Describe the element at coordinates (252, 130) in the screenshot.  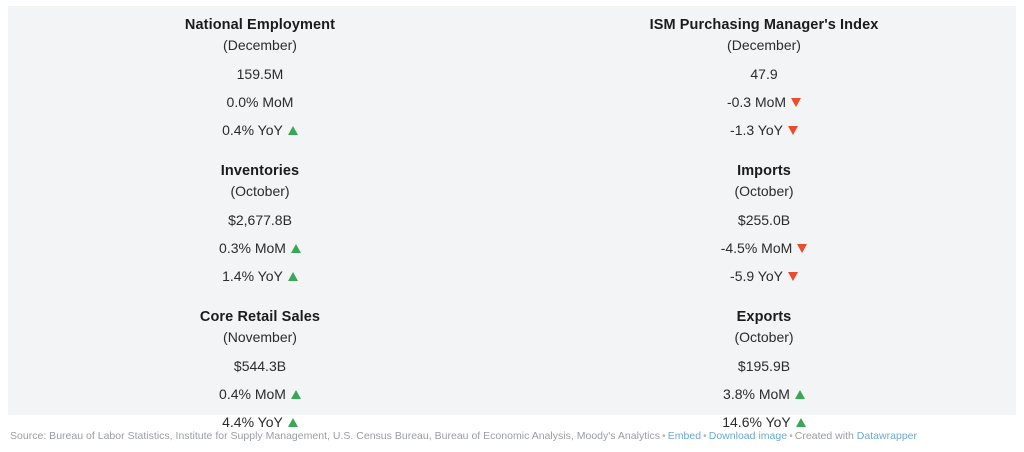
I see `indicator-yoy-label: 0.4% YoY` at that location.